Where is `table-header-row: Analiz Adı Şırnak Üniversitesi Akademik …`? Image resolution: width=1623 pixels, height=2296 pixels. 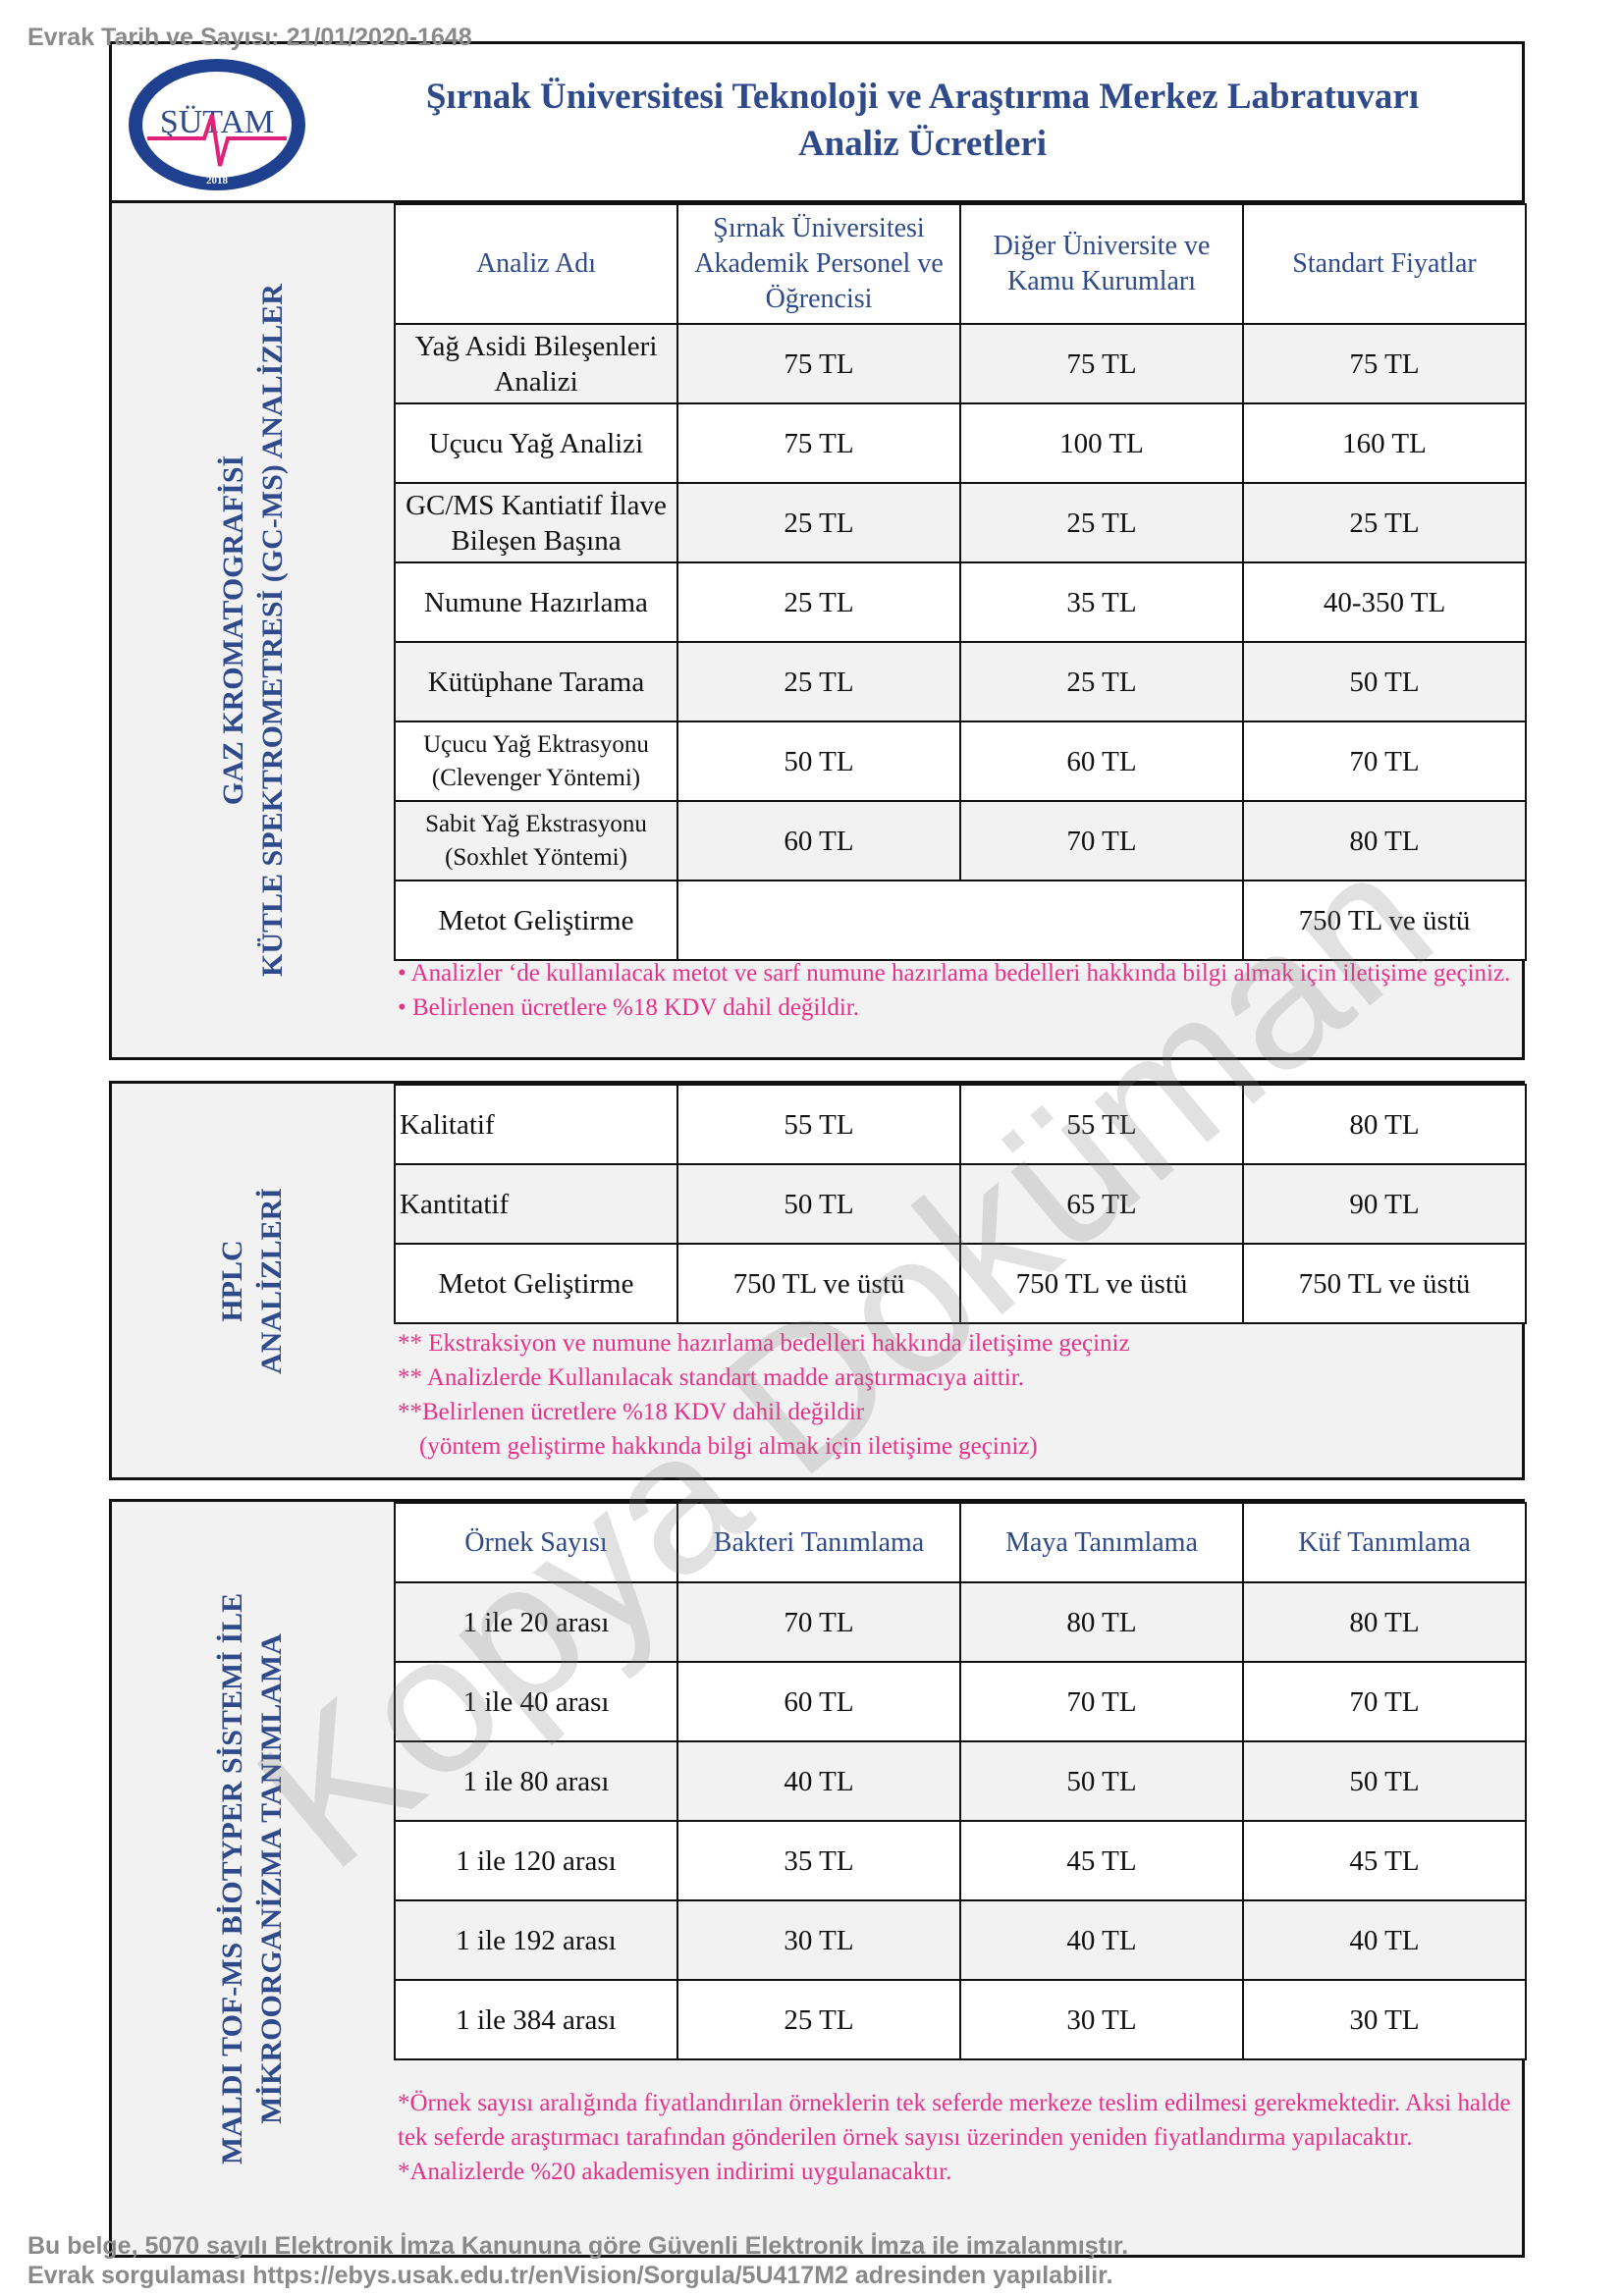
table-header-row: Analiz Adı Şırnak Üniversitesi Akademik … is located at coordinates (960, 264).